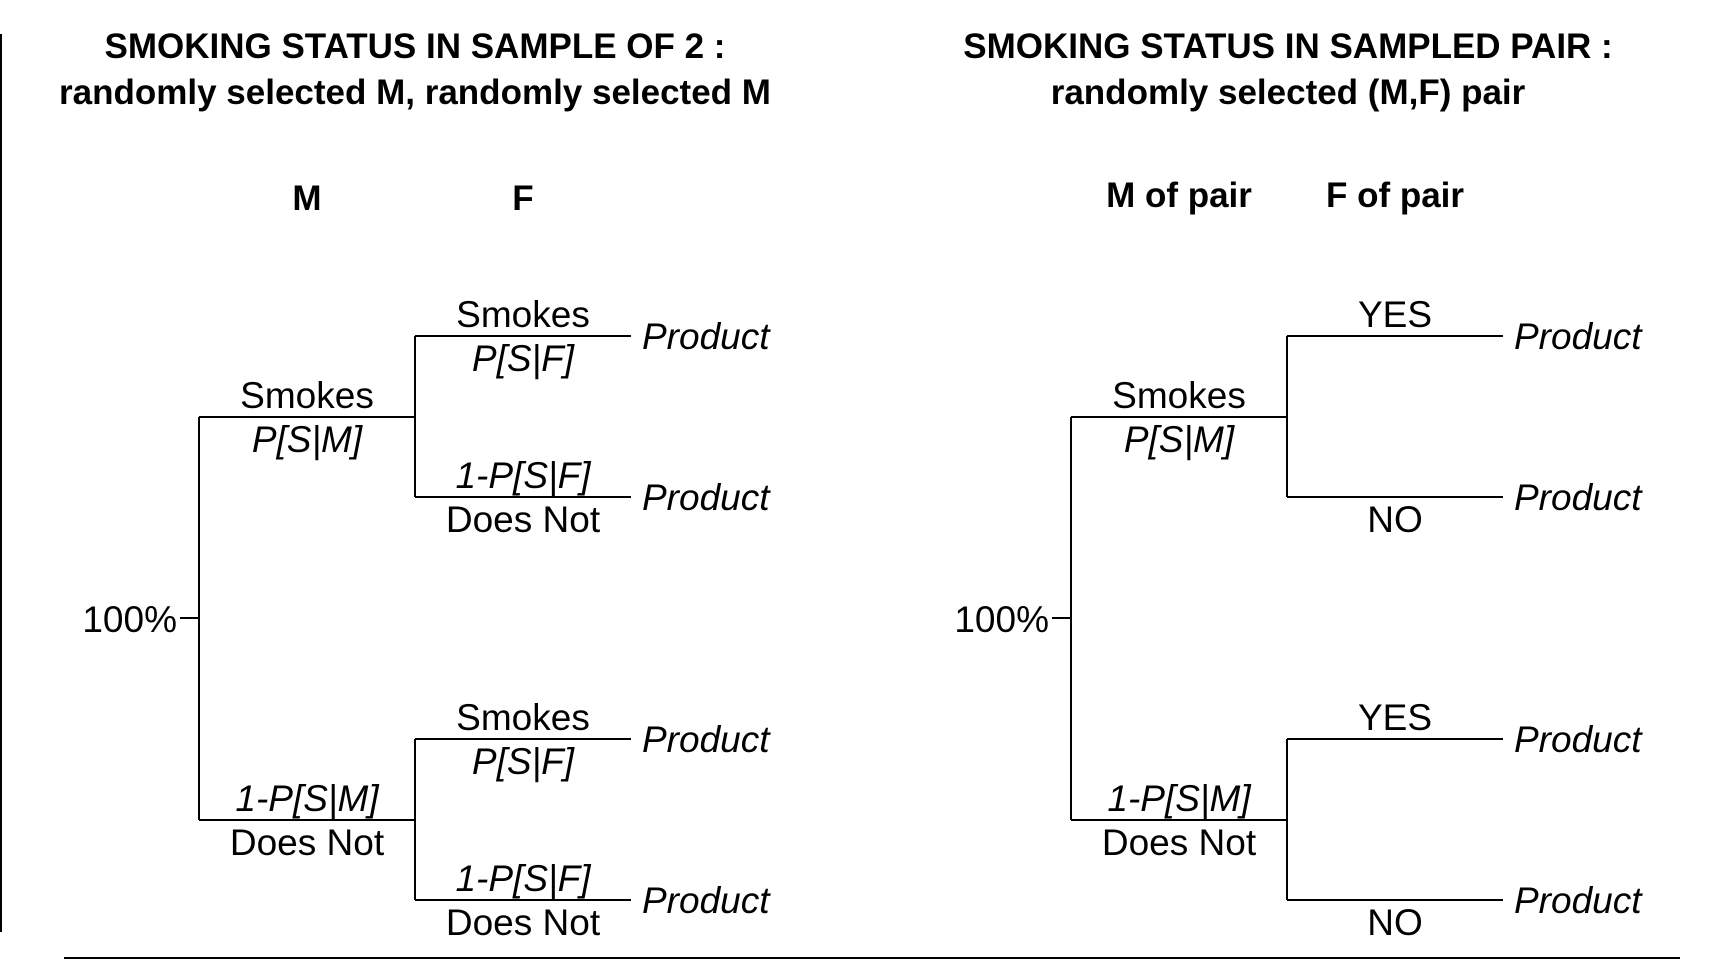 The image size is (1728, 965). Describe the element at coordinates (1001, 619) in the screenshot. I see `right-root-label: 100%` at that location.